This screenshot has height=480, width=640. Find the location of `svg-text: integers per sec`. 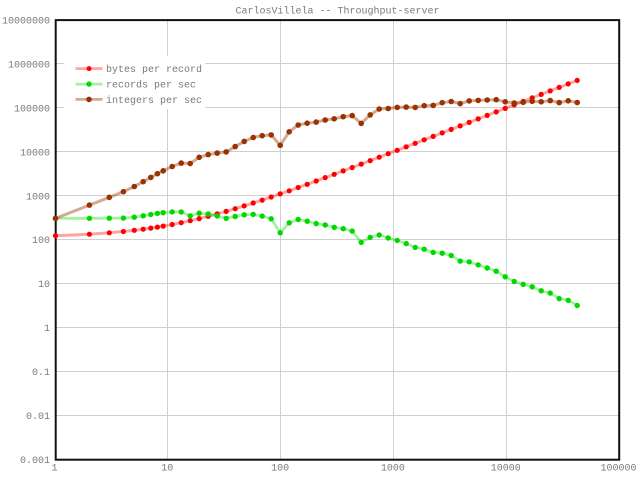

svg-text: integers per sec is located at coordinates (154, 101).